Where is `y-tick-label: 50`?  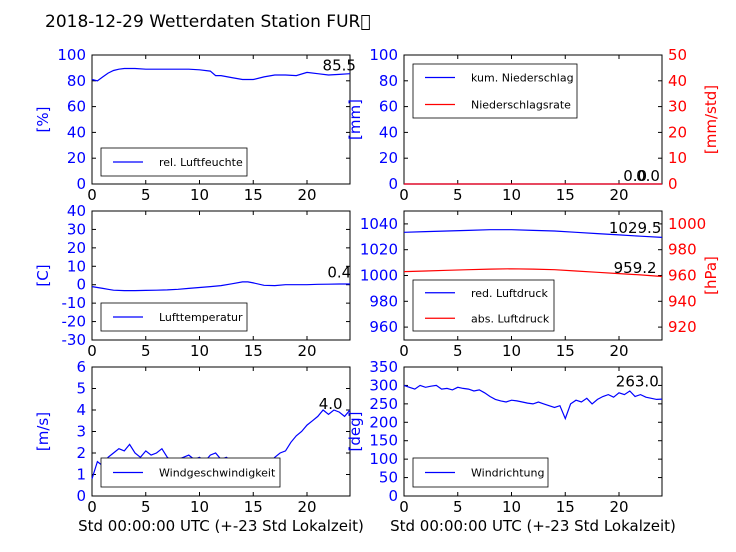
y-tick-label: 50 is located at coordinates (388, 478).